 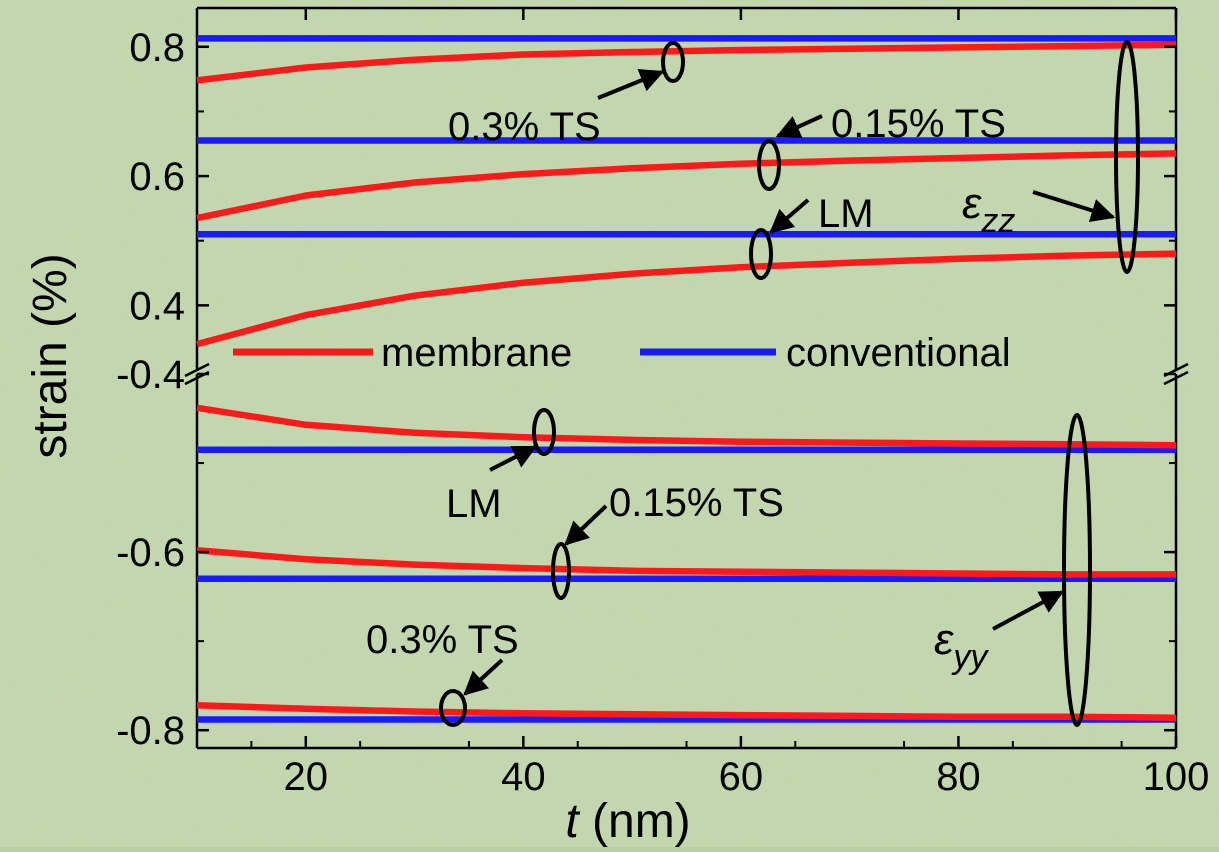 I want to click on eyy-arrow, so click(x=1028, y=610).